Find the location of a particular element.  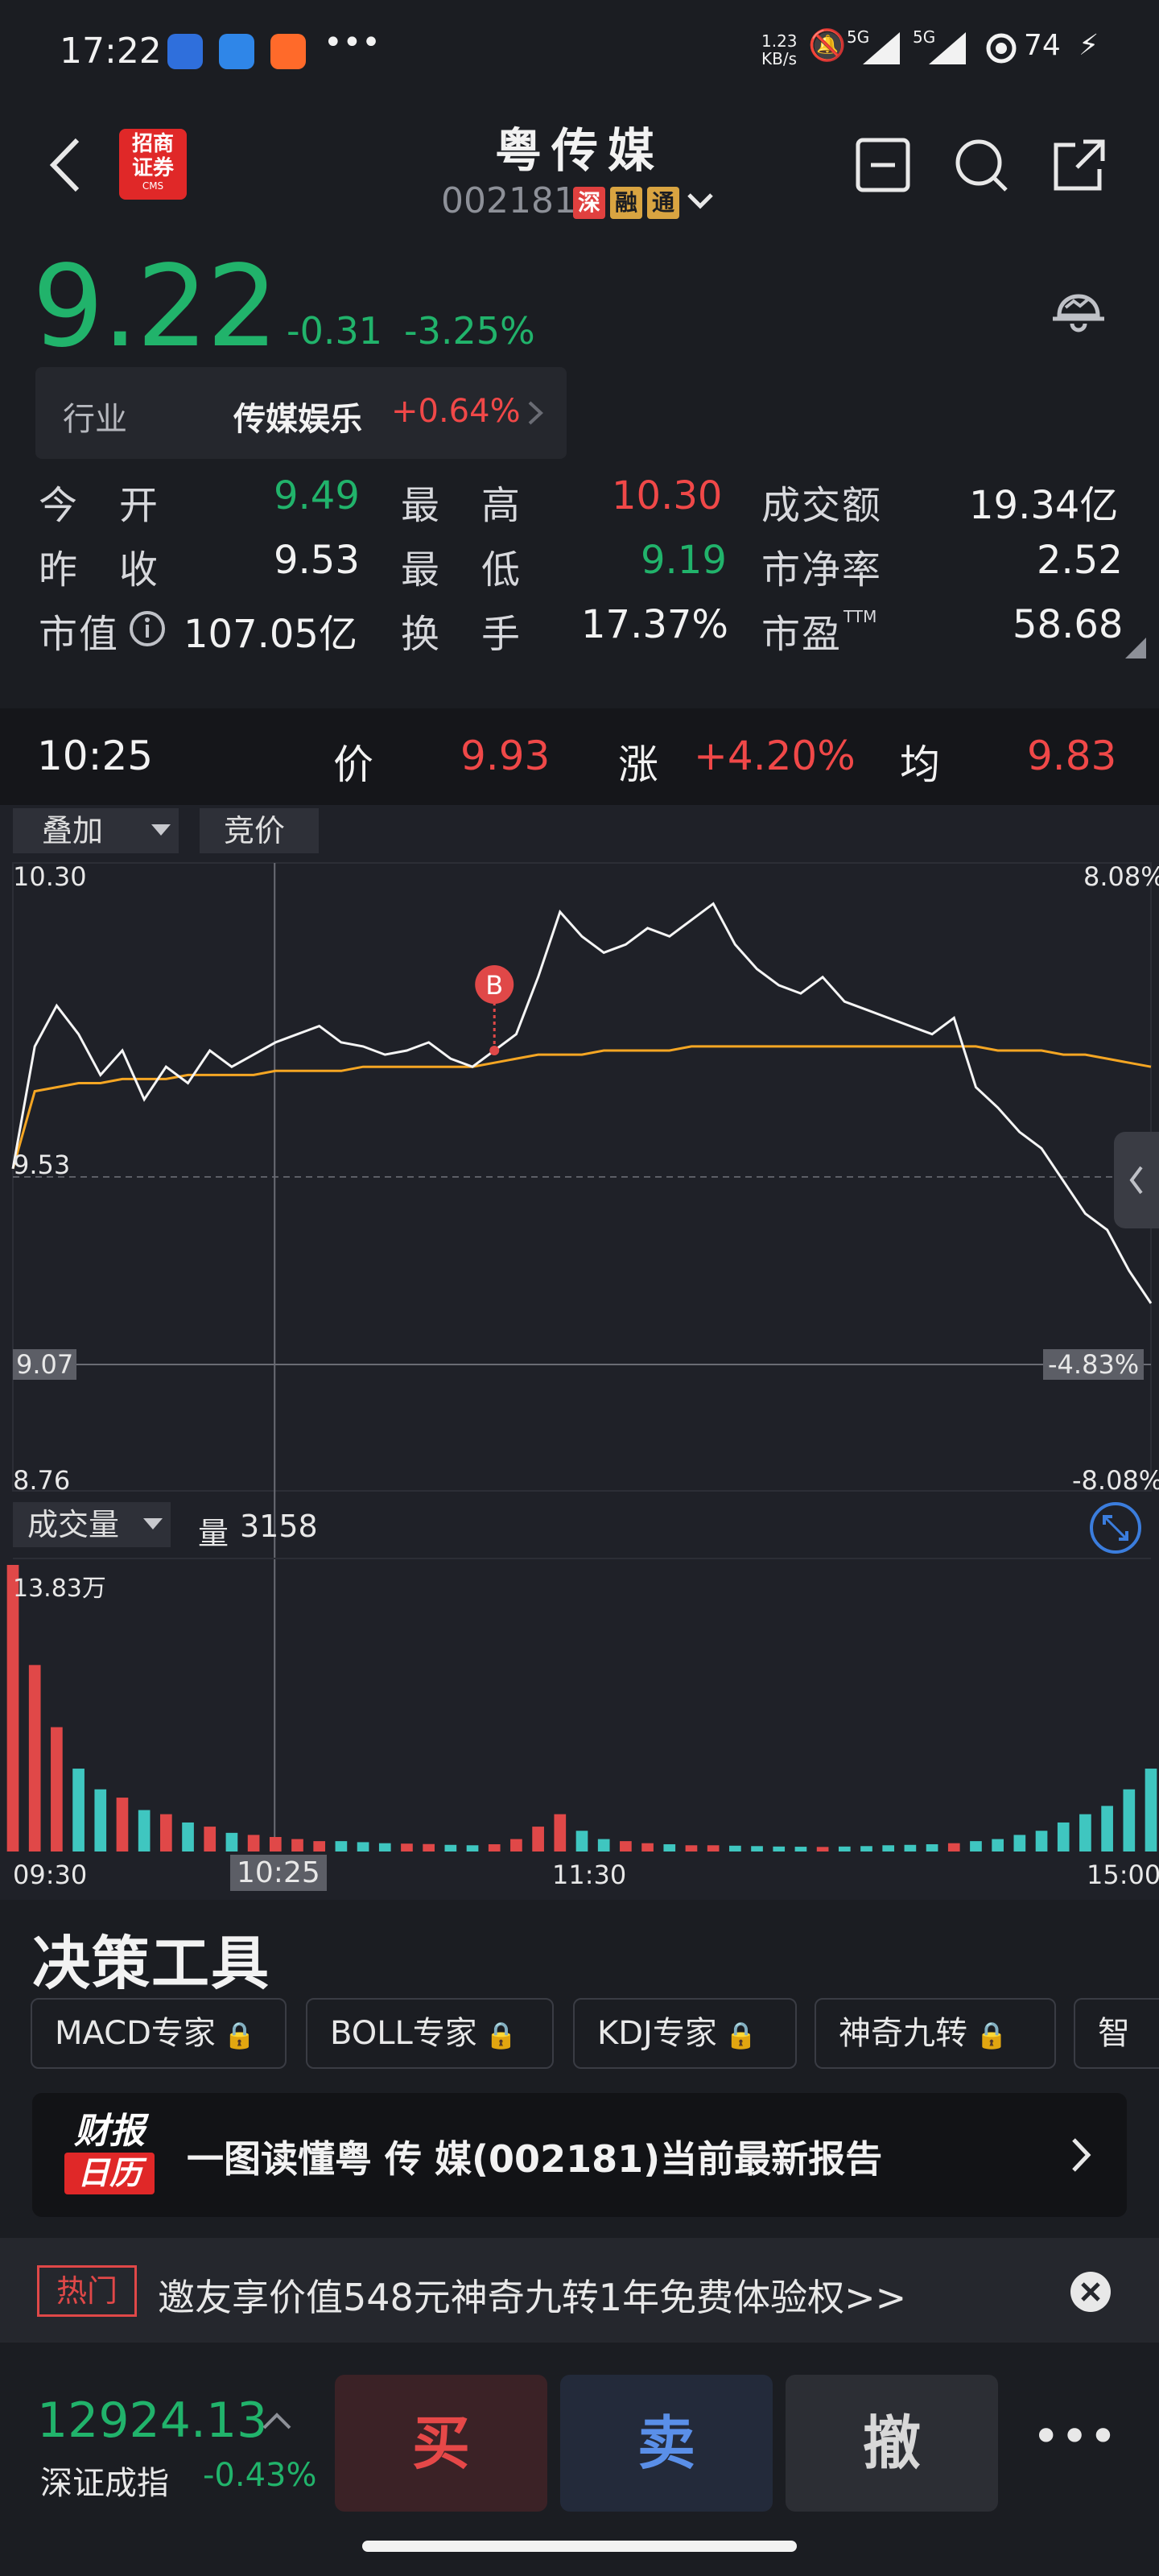

search-icon is located at coordinates (981, 165).